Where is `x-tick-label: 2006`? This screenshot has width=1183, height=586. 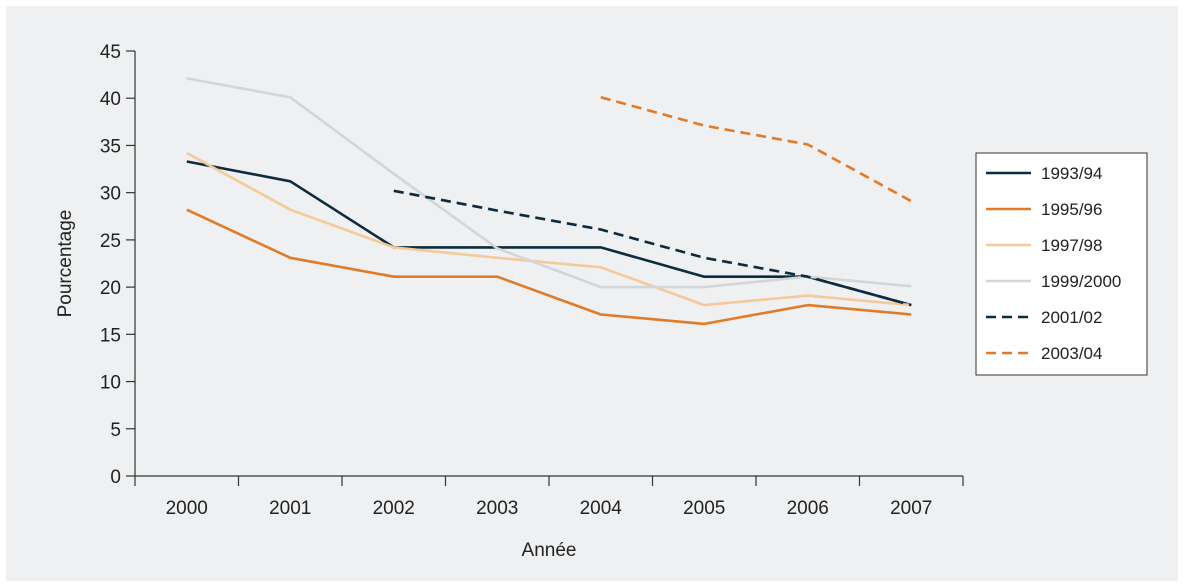
x-tick-label: 2006 is located at coordinates (808, 508).